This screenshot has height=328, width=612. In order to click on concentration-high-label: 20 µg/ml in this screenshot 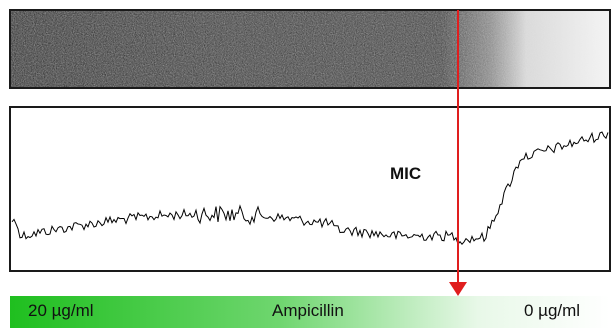, I will do `click(61, 310)`.